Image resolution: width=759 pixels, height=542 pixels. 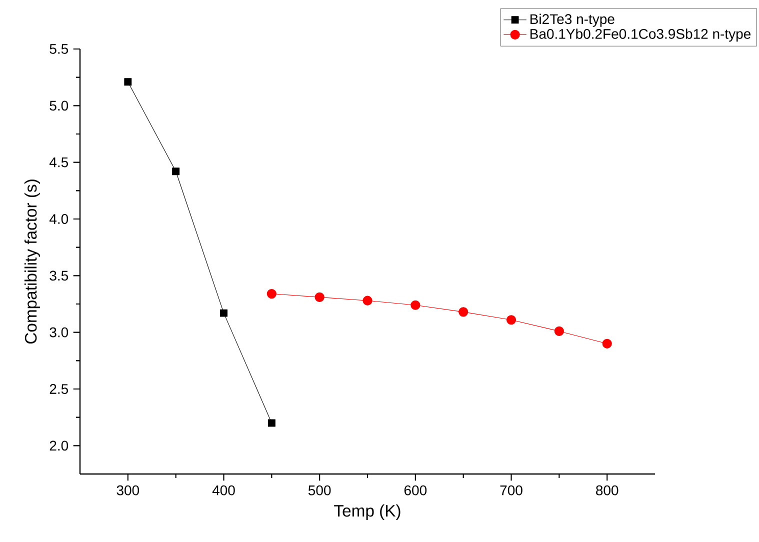 What do you see at coordinates (572, 20) in the screenshot?
I see `legend-label: Bi2Te3 n-type` at bounding box center [572, 20].